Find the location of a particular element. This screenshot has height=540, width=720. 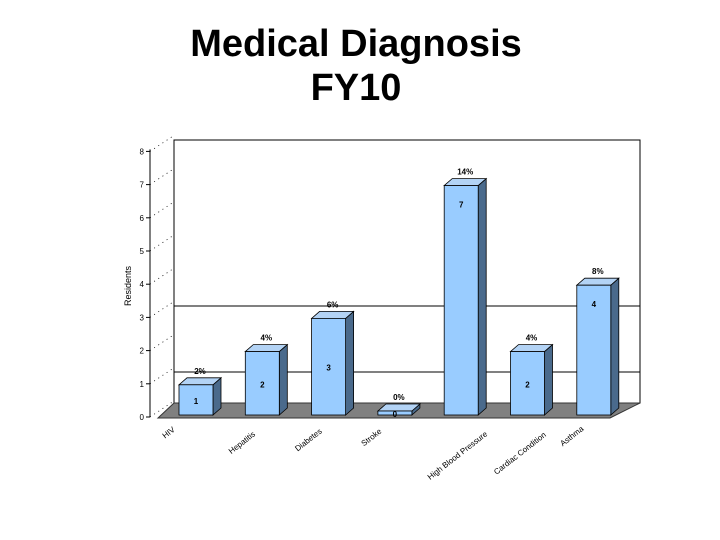

y-axis-label: Residents is located at coordinates (128, 285).